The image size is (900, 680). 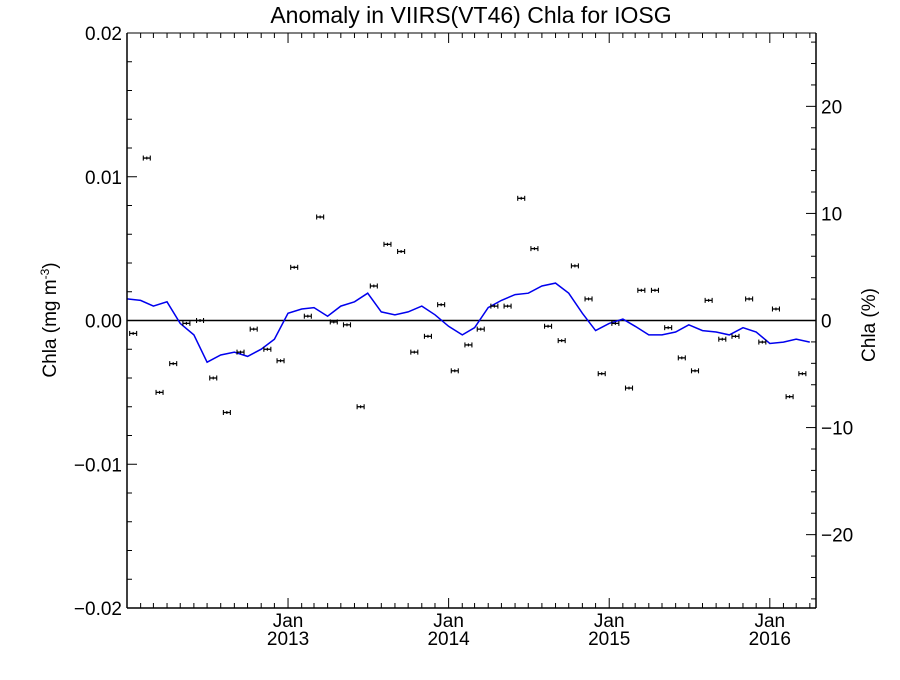 What do you see at coordinates (831, 214) in the screenshot?
I see `y-right-tick-label: 10` at bounding box center [831, 214].